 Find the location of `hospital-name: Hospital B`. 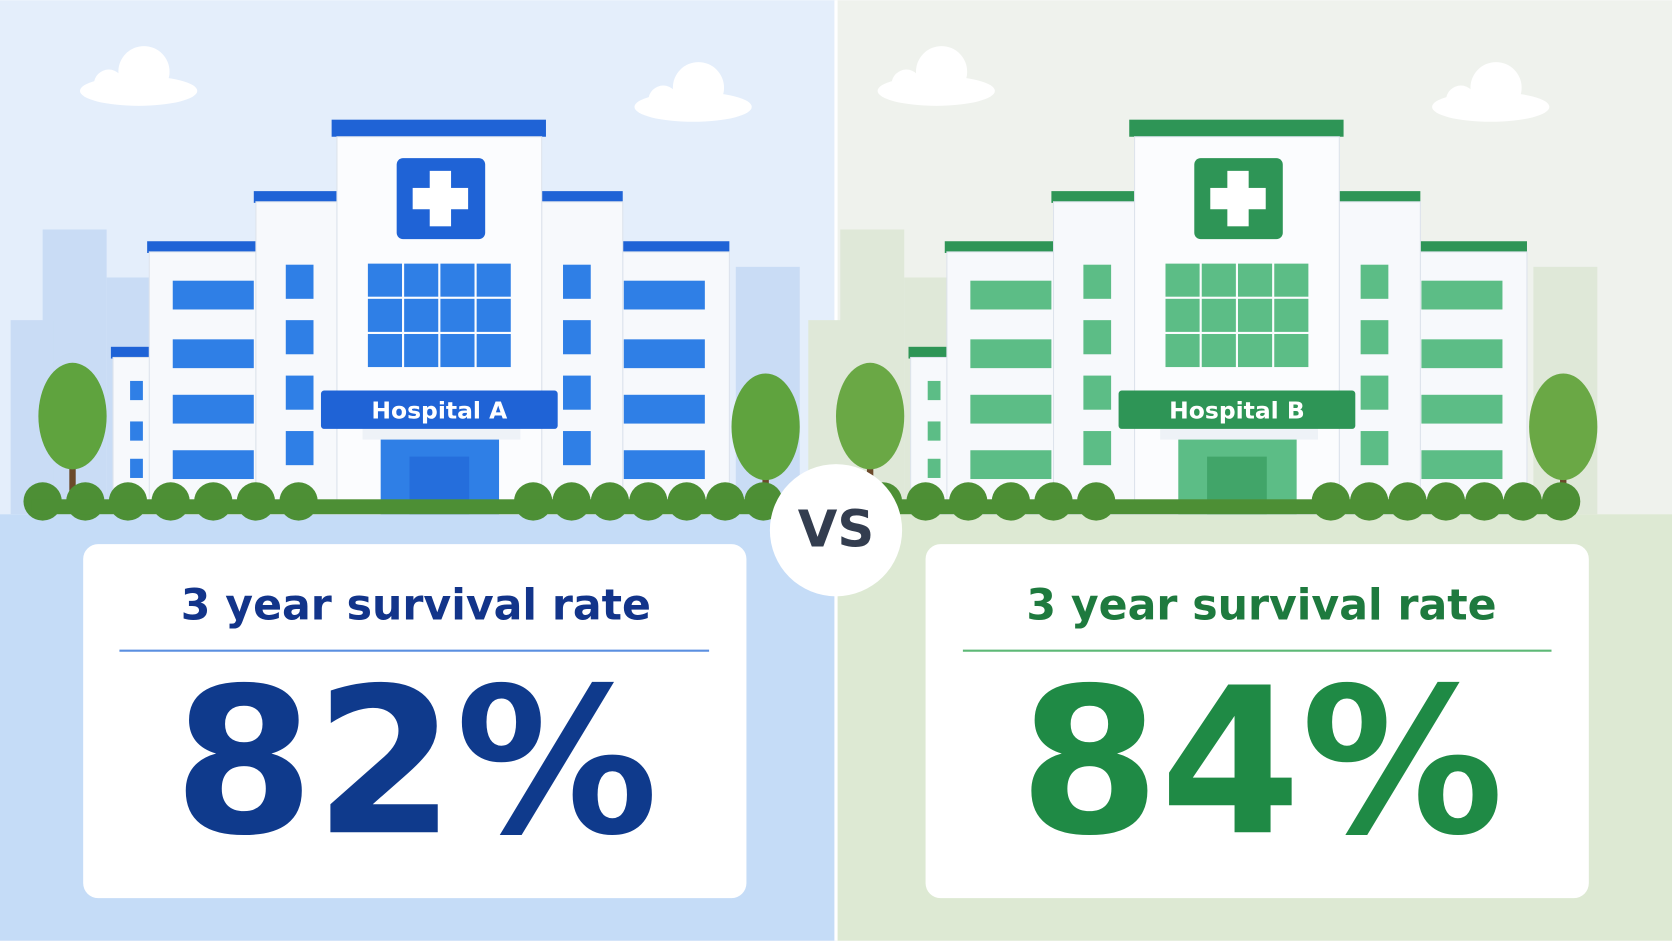

hospital-name: Hospital B is located at coordinates (1237, 410).